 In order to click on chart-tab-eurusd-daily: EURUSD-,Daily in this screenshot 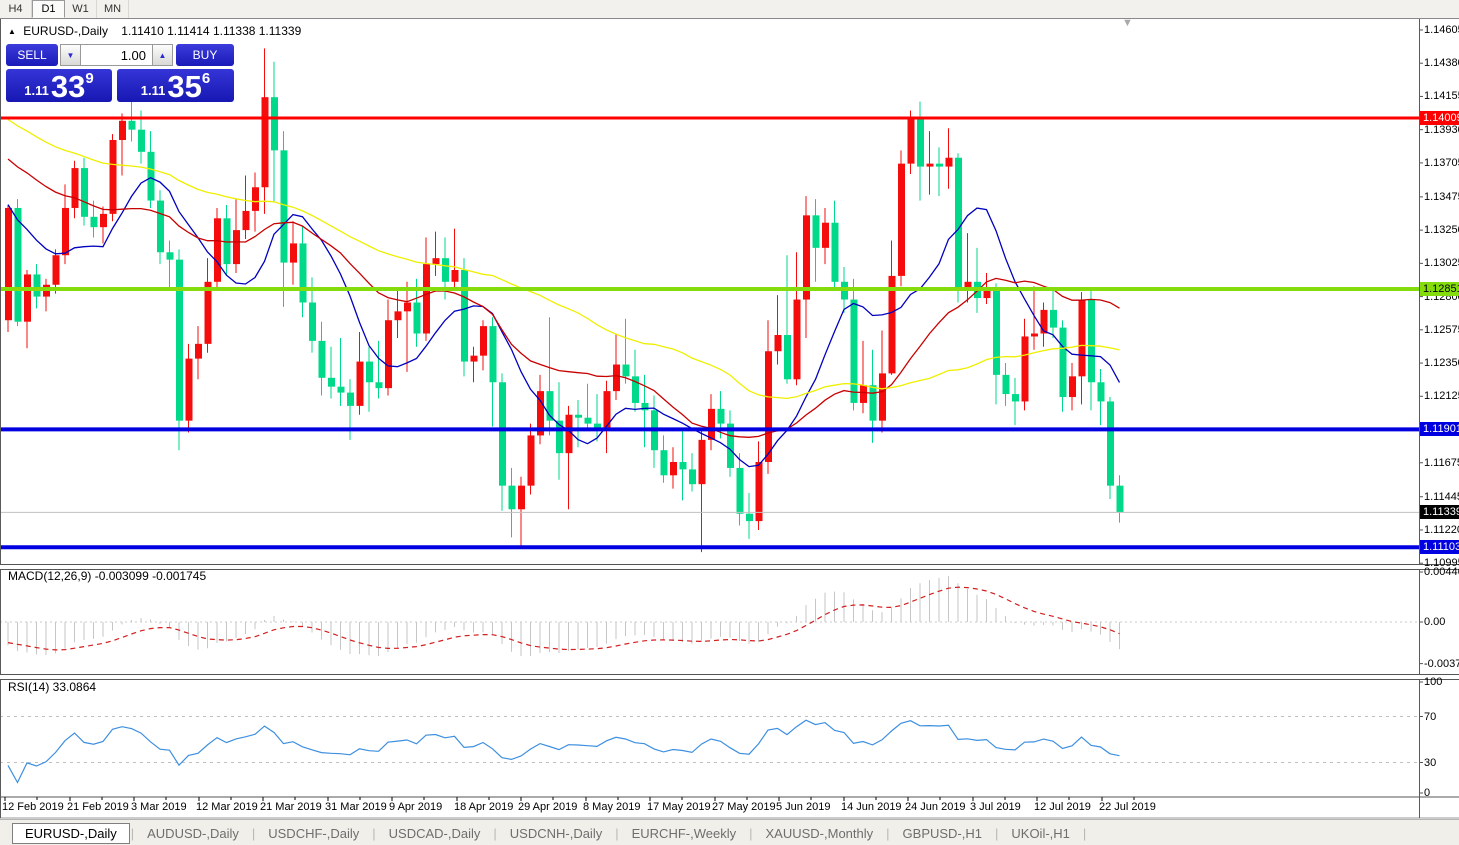, I will do `click(71, 833)`.